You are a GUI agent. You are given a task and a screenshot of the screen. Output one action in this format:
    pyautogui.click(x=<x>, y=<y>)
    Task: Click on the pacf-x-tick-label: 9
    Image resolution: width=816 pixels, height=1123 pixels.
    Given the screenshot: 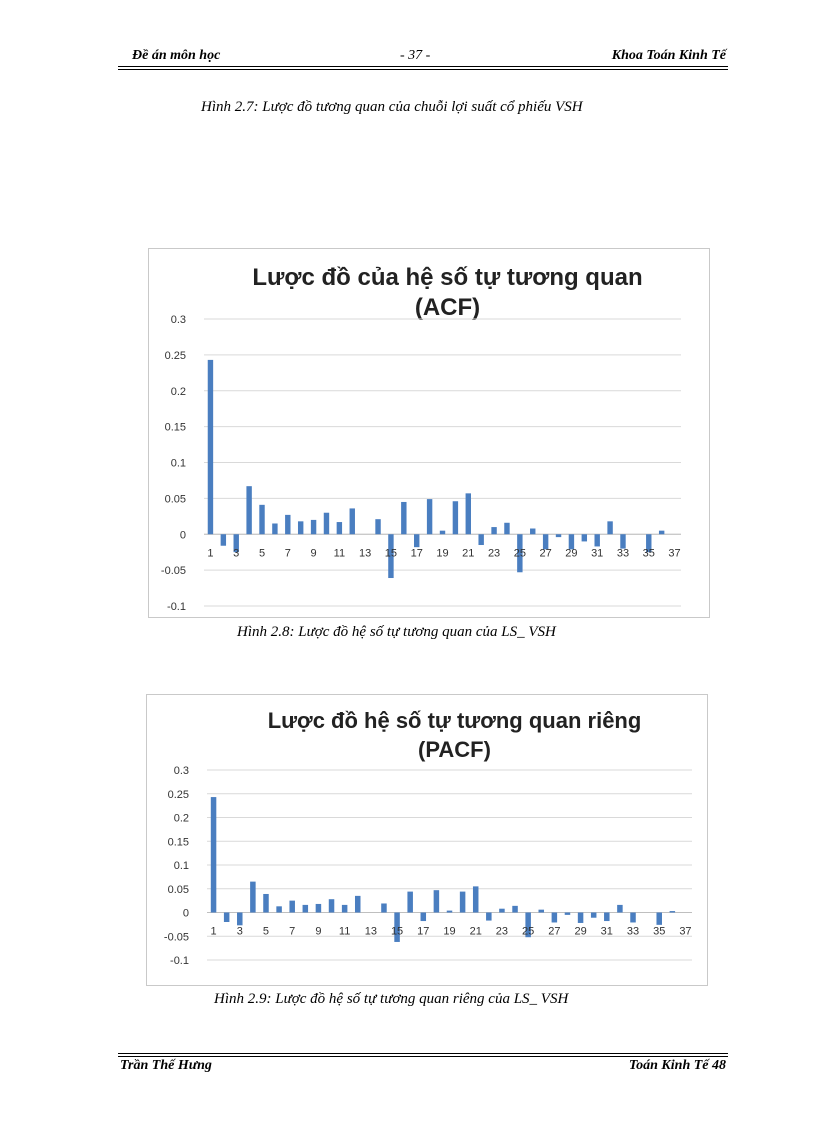 What is the action you would take?
    pyautogui.click(x=318, y=932)
    